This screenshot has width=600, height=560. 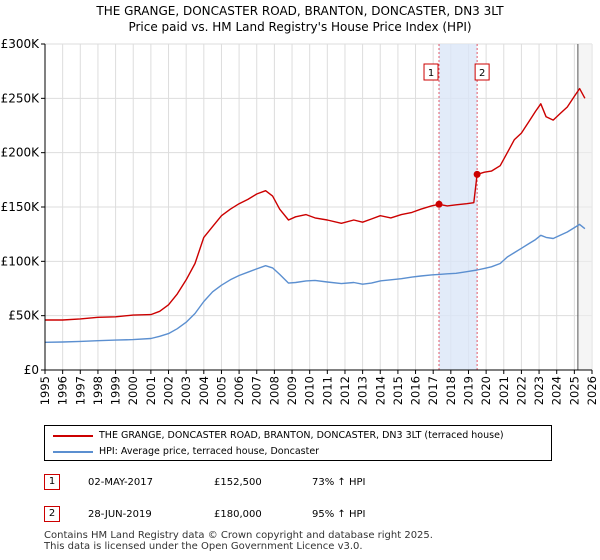 I want to click on x-tick-label-2017: 2017, so click(x=433, y=390).